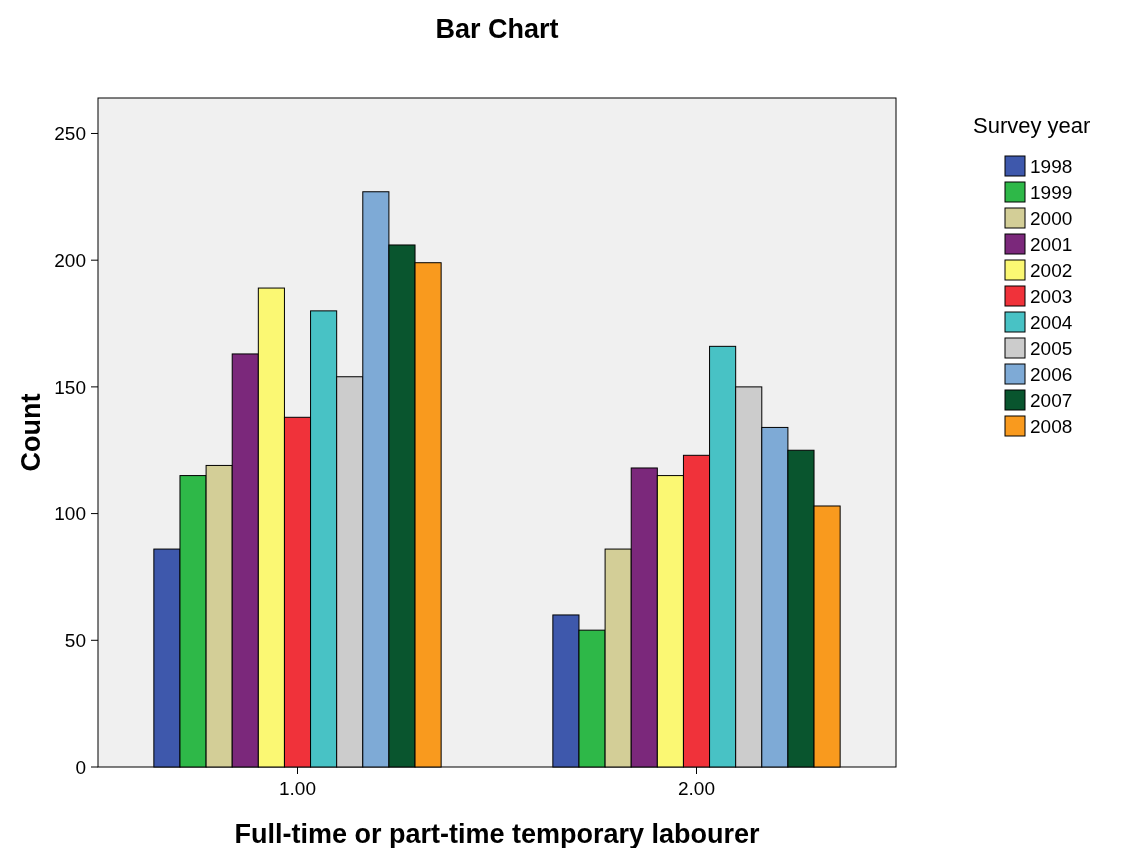  Describe the element at coordinates (1051, 192) in the screenshot. I see `legend-label: 1999` at that location.